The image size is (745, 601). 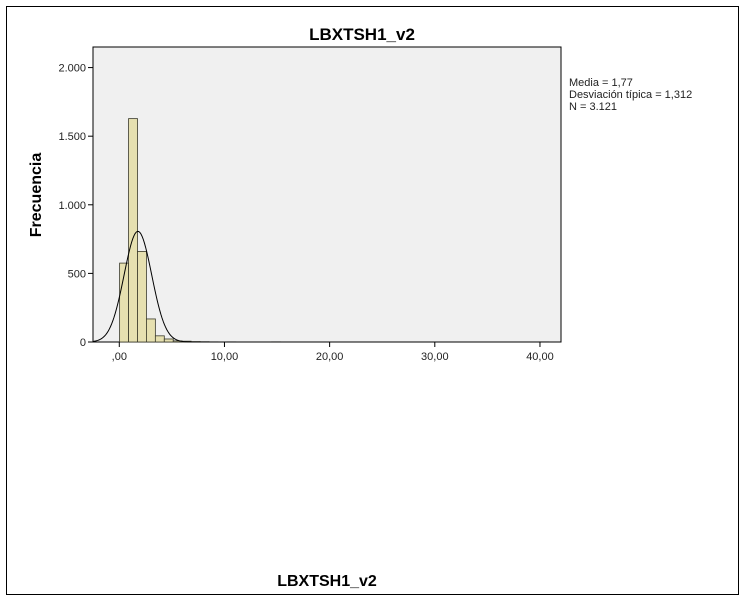 What do you see at coordinates (540, 357) in the screenshot?
I see `x-tick-label: 40,00` at bounding box center [540, 357].